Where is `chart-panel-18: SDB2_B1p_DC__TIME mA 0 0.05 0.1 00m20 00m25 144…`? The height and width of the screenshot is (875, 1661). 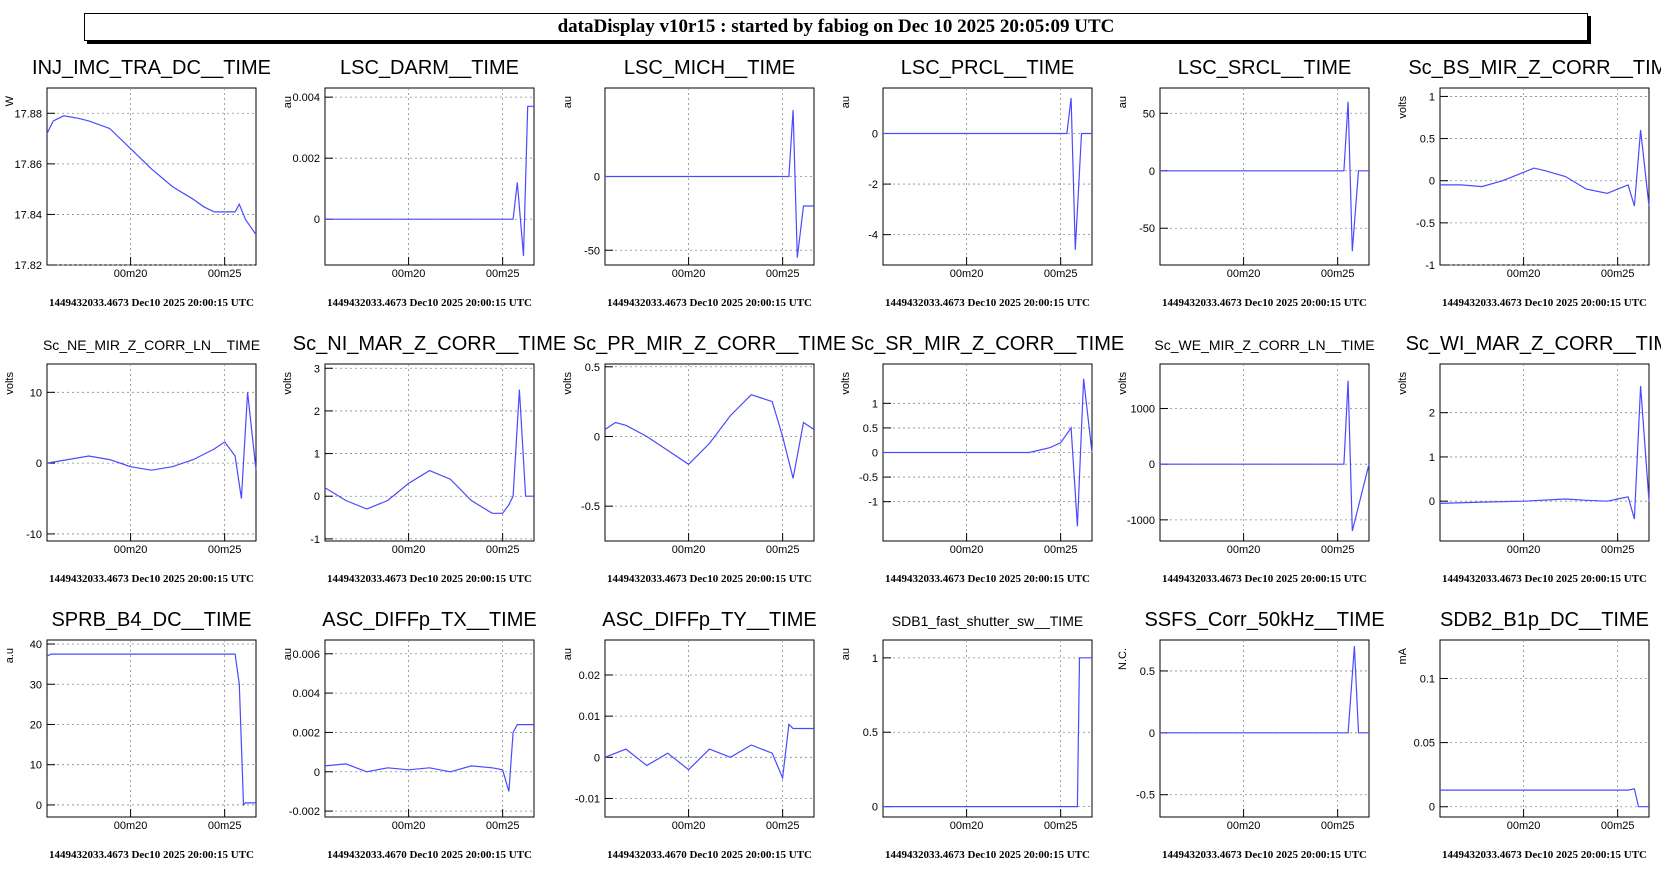 chart-panel-18: SDB2_B1p_DC__TIME mA 0 0.05 0.1 00m20 00m25 144… is located at coordinates (1523, 735).